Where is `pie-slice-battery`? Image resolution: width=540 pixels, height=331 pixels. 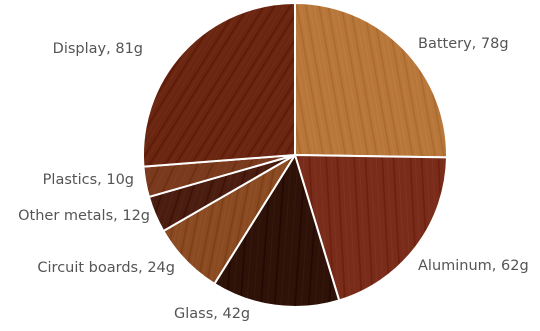 pie-slice-battery is located at coordinates (371, 80).